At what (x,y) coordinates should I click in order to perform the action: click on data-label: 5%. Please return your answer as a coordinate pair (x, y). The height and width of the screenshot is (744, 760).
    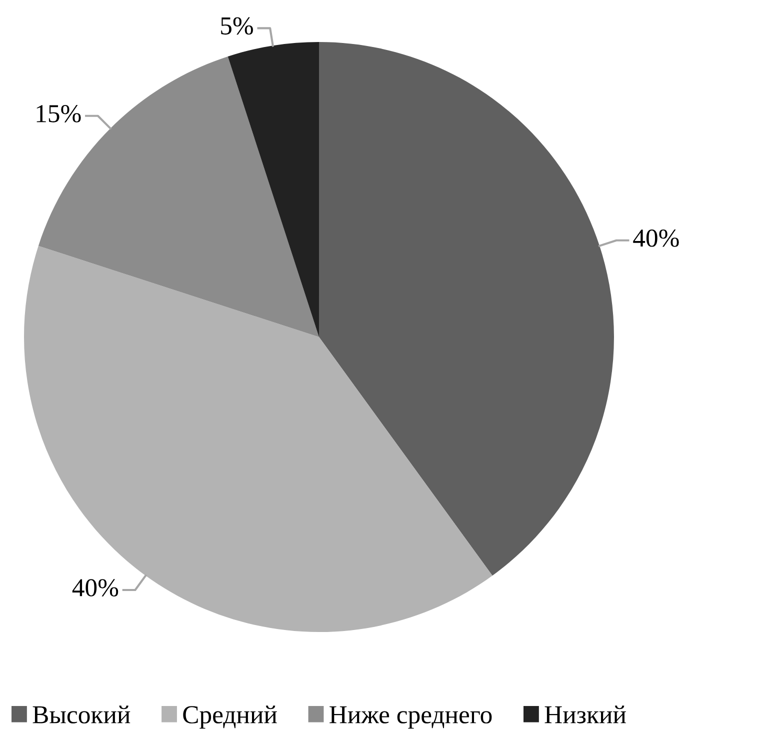
    Looking at the image, I should click on (237, 26).